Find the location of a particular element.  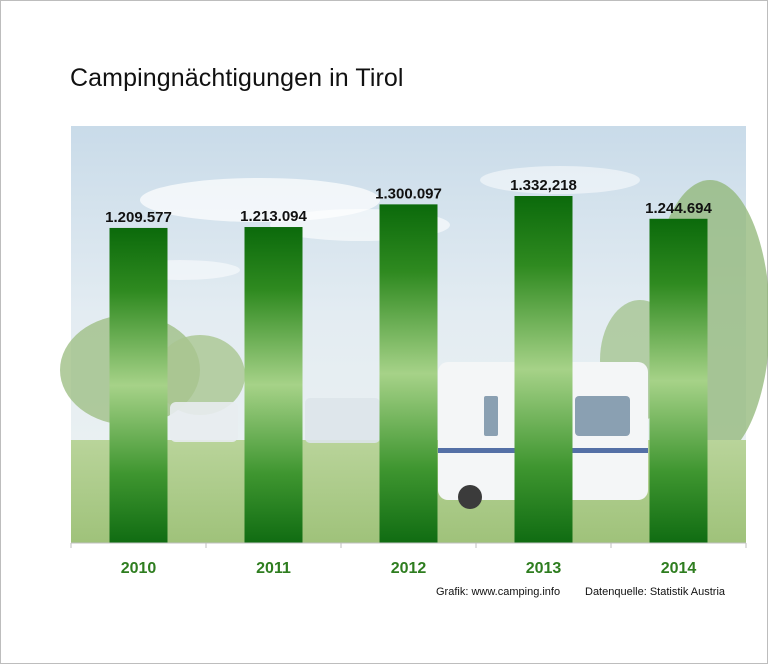

chart-title: Campingnächtigungen in Tirol is located at coordinates (237, 78).